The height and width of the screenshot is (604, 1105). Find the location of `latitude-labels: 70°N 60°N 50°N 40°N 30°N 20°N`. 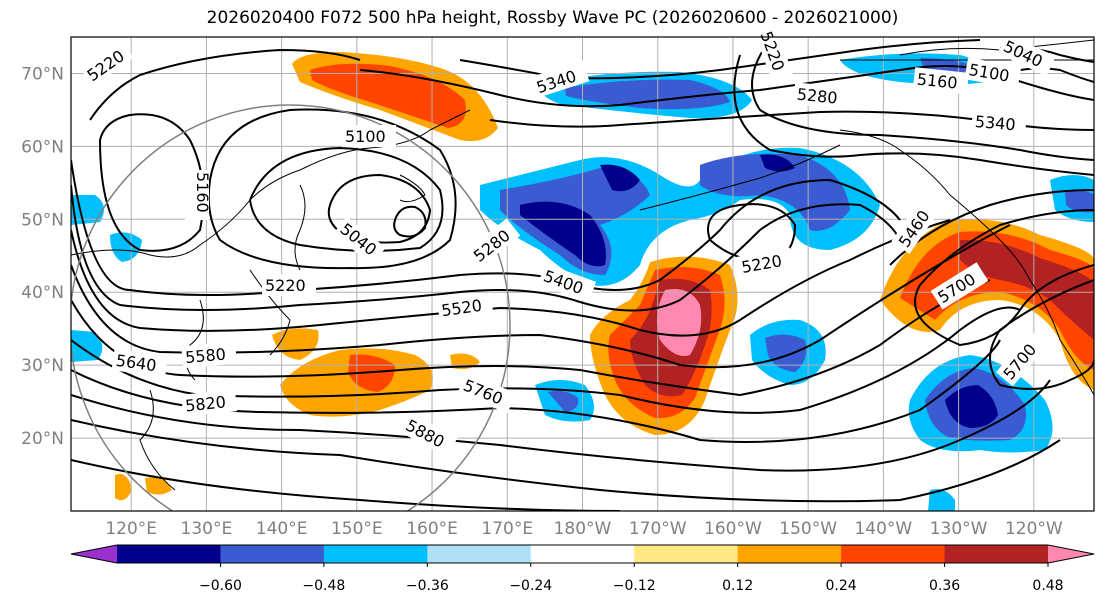

latitude-labels: 70°N 60°N 50°N 40°N 30°N 20°N is located at coordinates (42, 256).